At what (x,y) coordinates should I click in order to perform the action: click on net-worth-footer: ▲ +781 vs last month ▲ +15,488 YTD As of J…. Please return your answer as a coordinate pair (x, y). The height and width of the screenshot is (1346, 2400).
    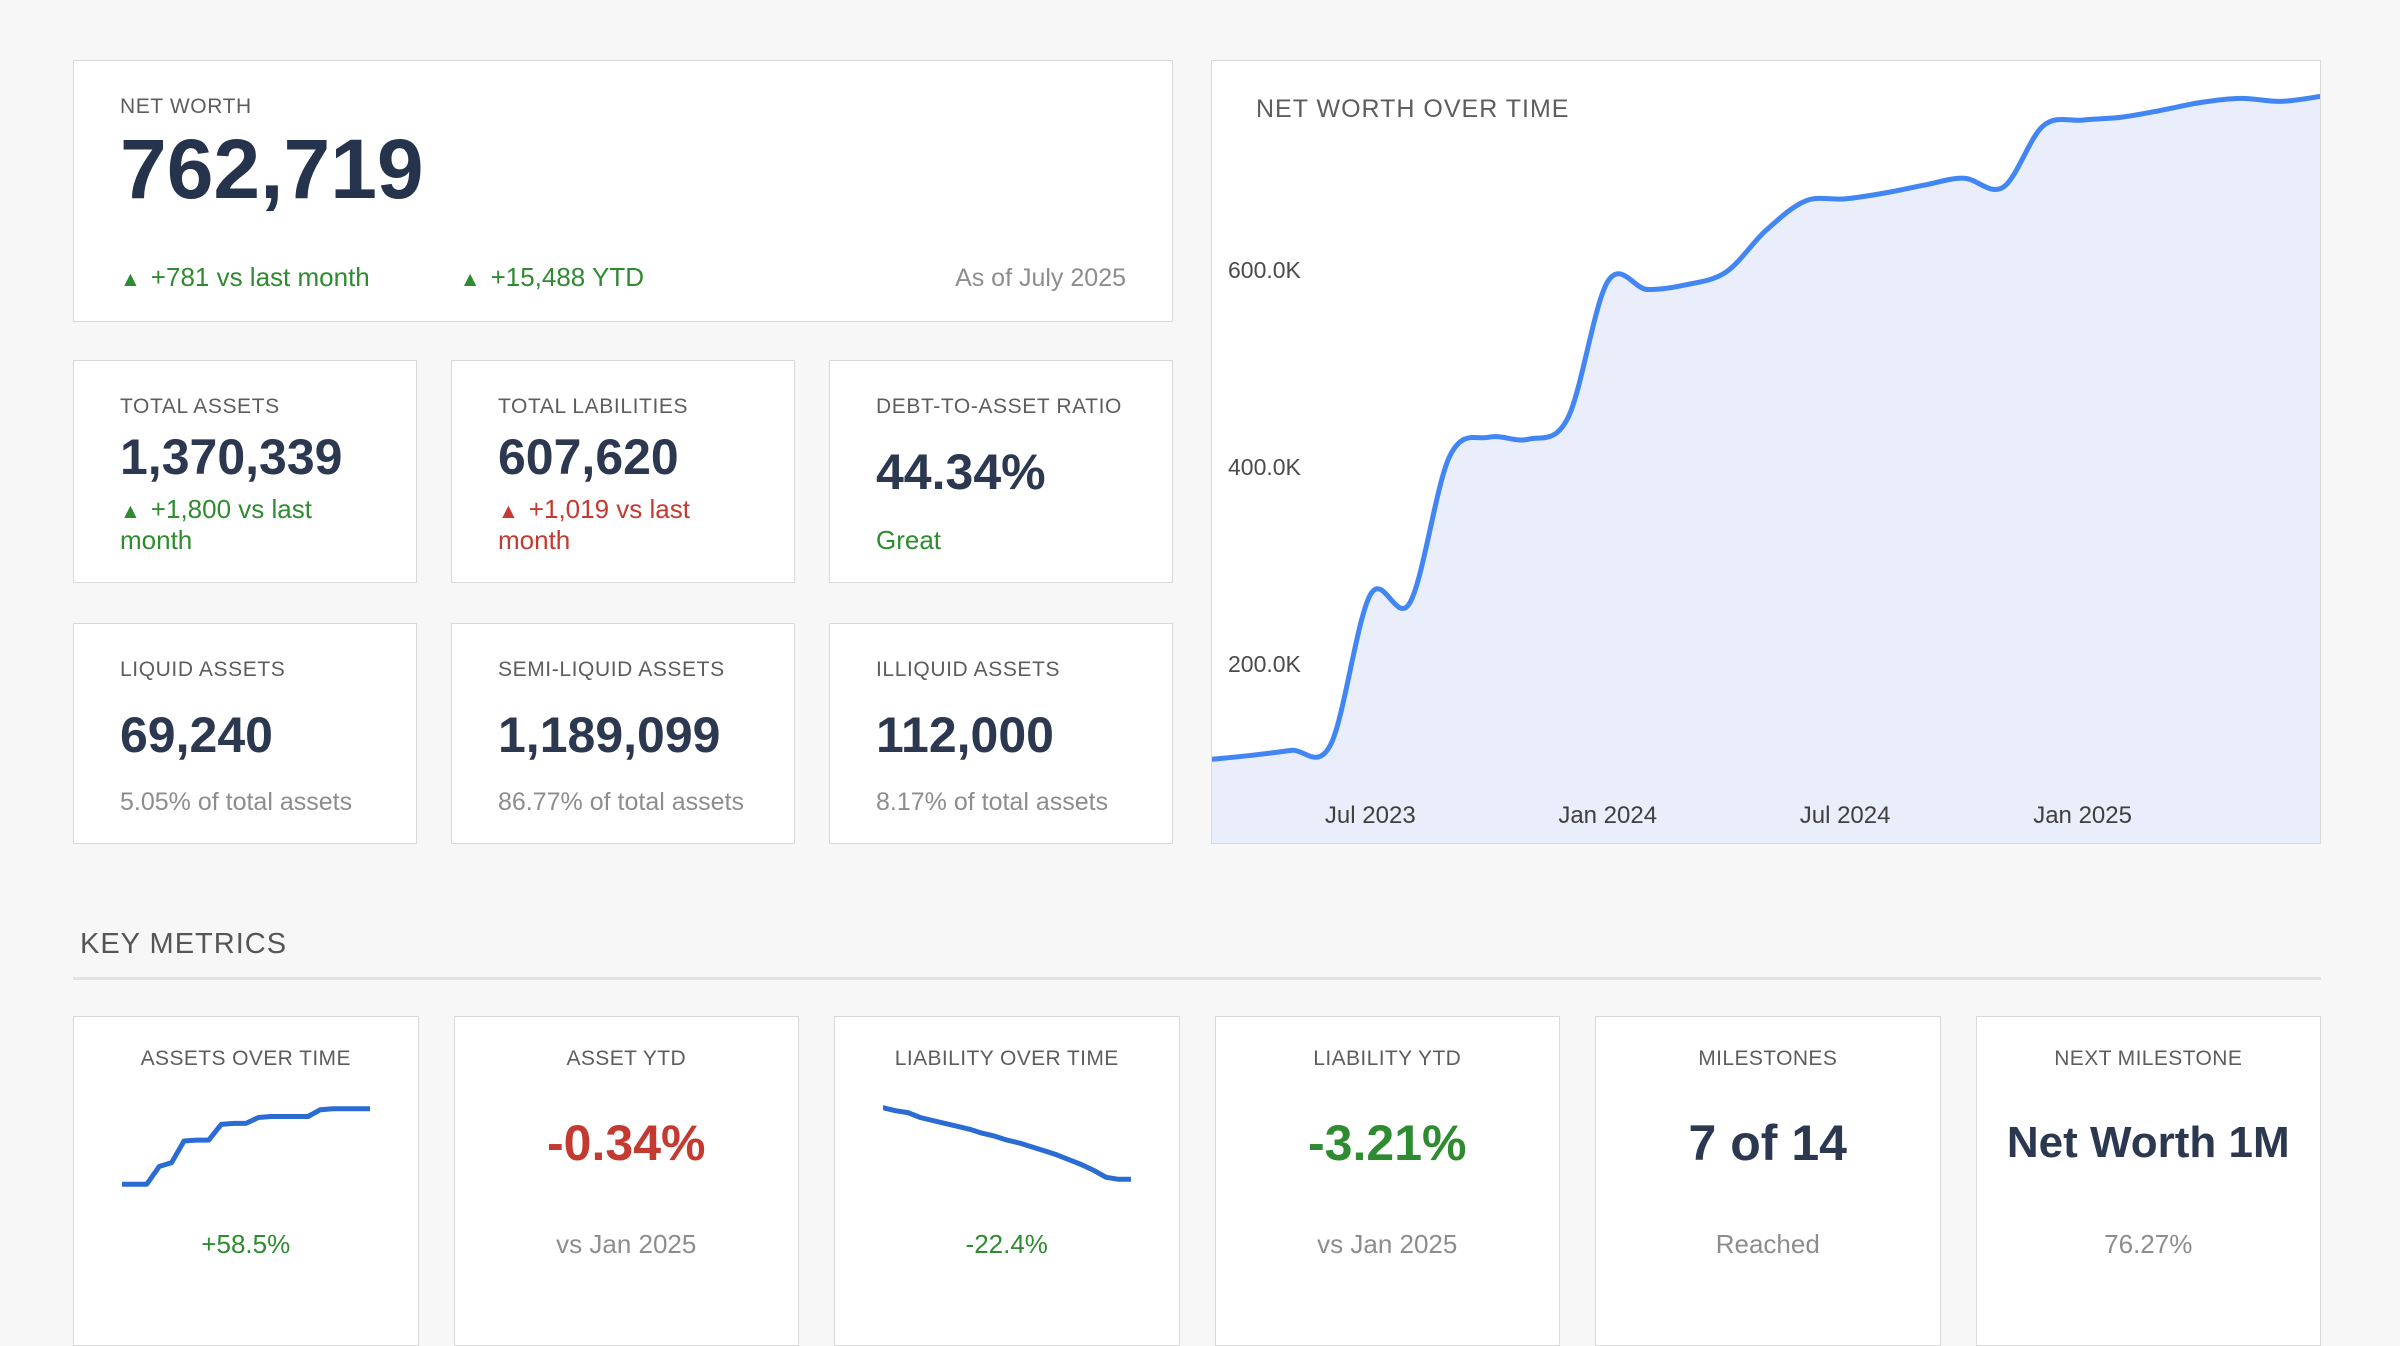
    Looking at the image, I should click on (623, 277).